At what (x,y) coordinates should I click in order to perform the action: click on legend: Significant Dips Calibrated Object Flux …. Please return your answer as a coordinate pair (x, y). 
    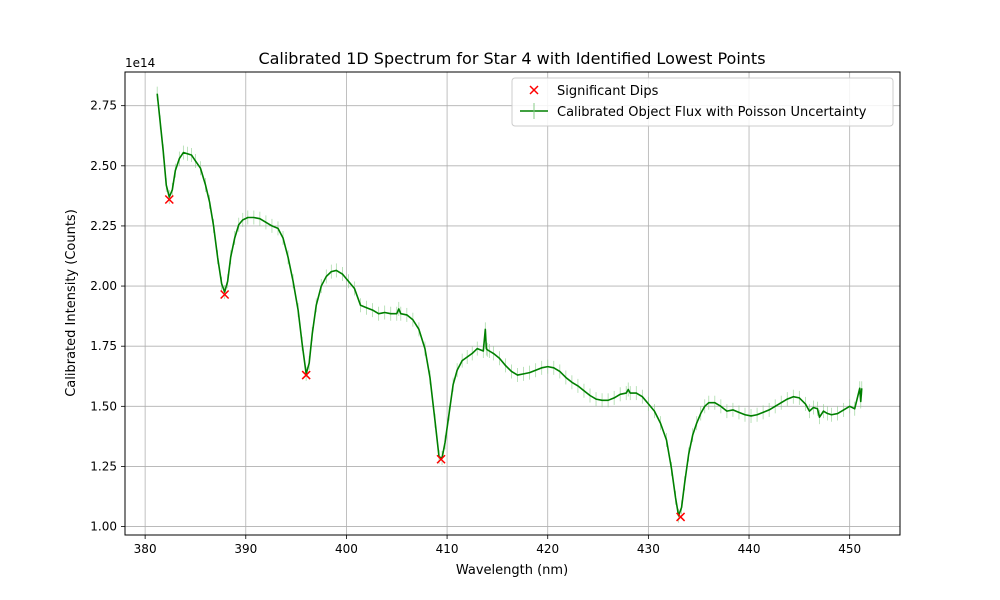
    Looking at the image, I should click on (702, 102).